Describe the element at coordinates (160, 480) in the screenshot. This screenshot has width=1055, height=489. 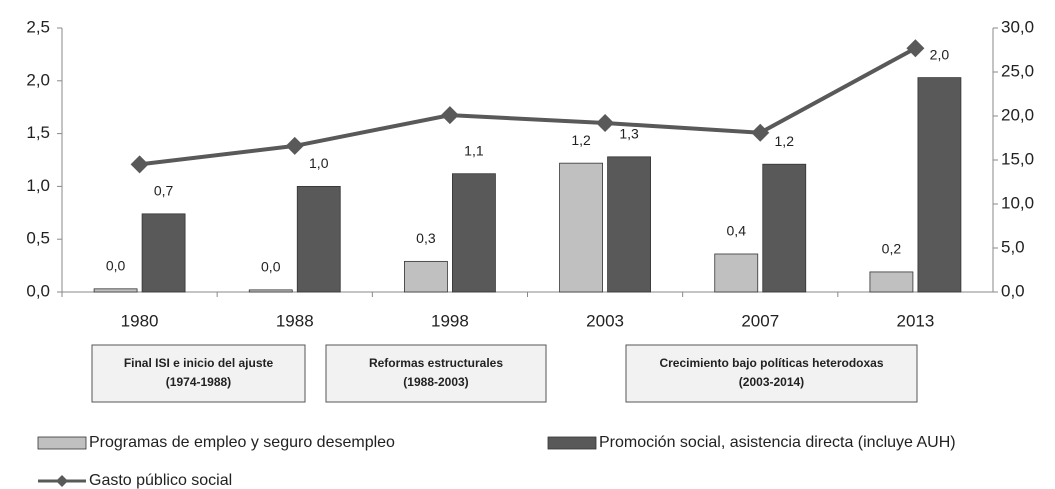
I see `legend-label: Gasto público social` at that location.